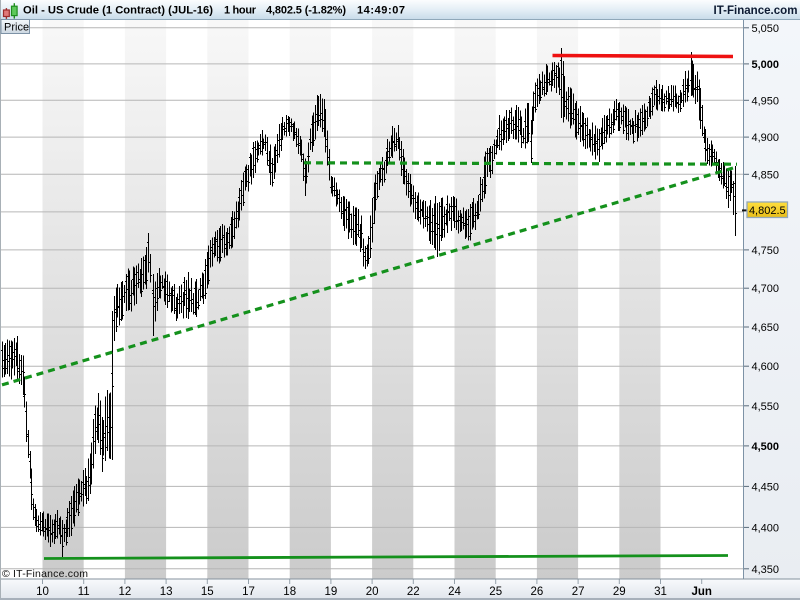  What do you see at coordinates (766, 447) in the screenshot?
I see `svg-text: 4,500` at bounding box center [766, 447].